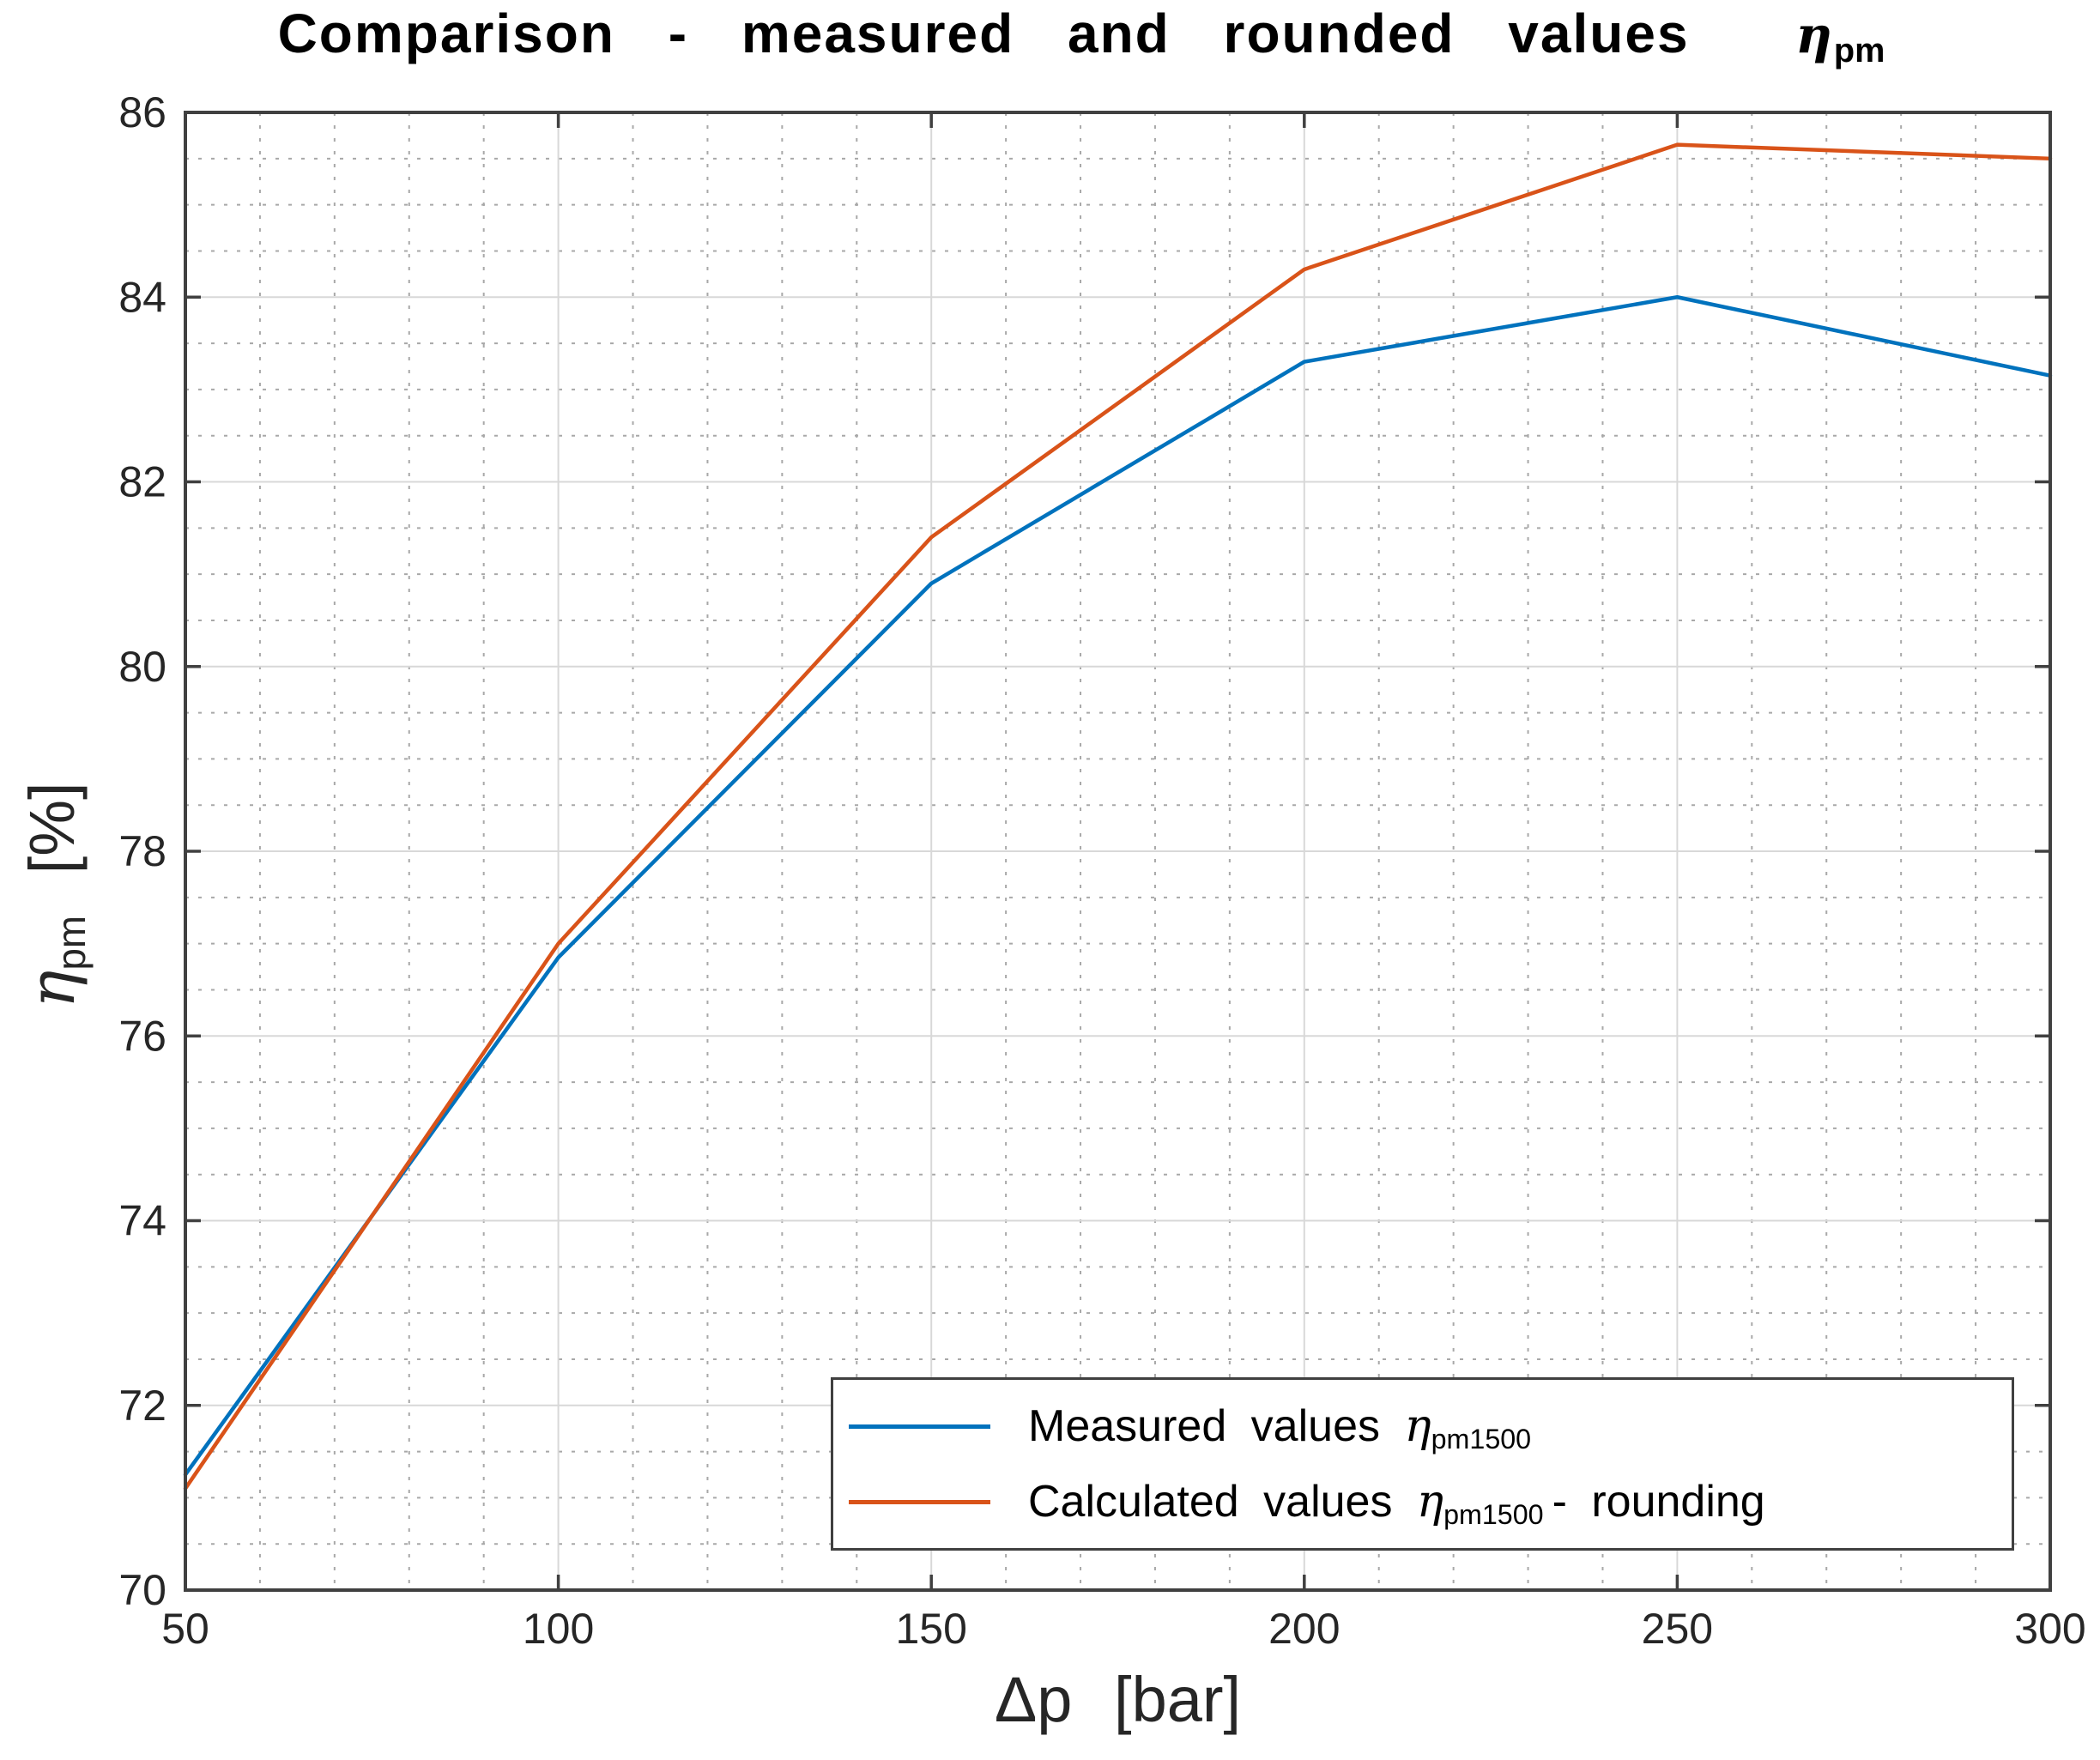 This screenshot has width=2100, height=1760. What do you see at coordinates (142, 1221) in the screenshot?
I see `y-tick-label: 74` at bounding box center [142, 1221].